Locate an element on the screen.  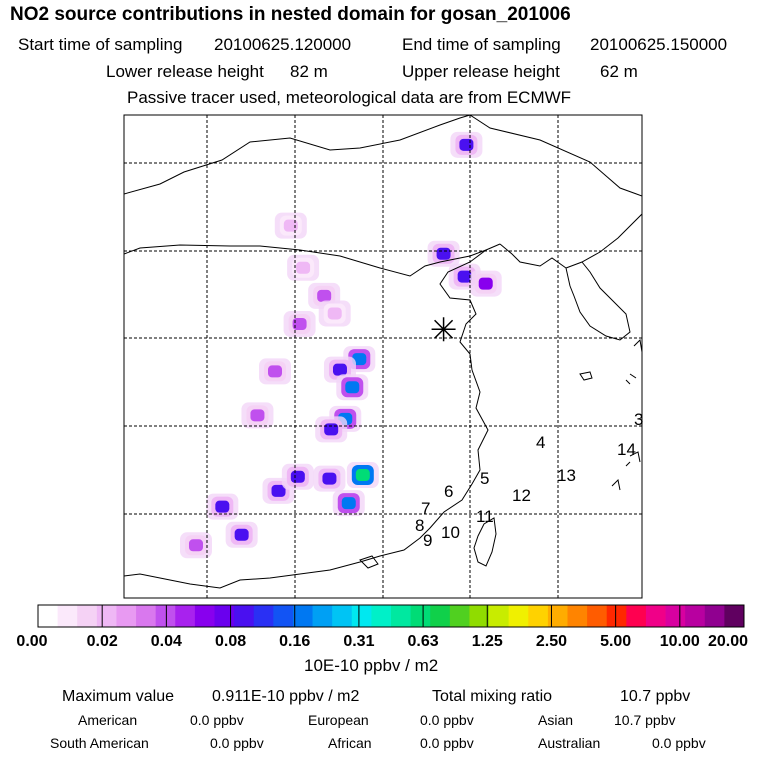
total-mixing-label: Total mixing ratio is located at coordinates (492, 696).